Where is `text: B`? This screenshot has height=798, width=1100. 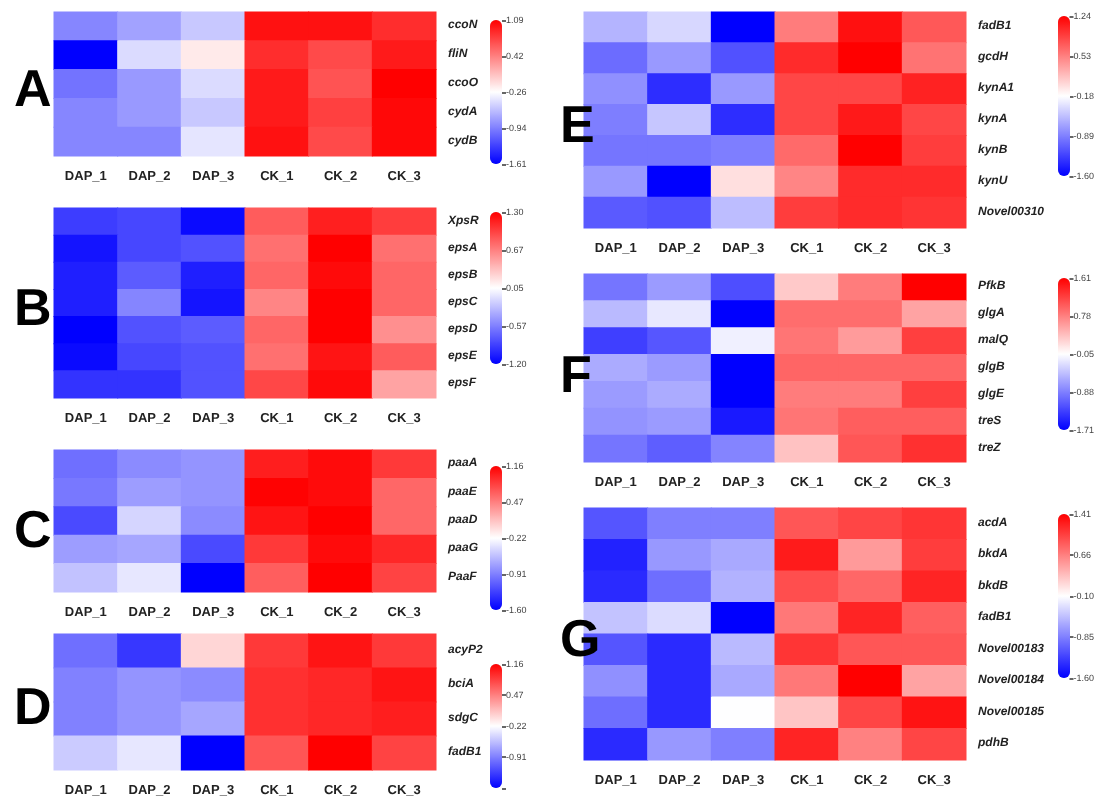 text: B is located at coordinates (33, 307).